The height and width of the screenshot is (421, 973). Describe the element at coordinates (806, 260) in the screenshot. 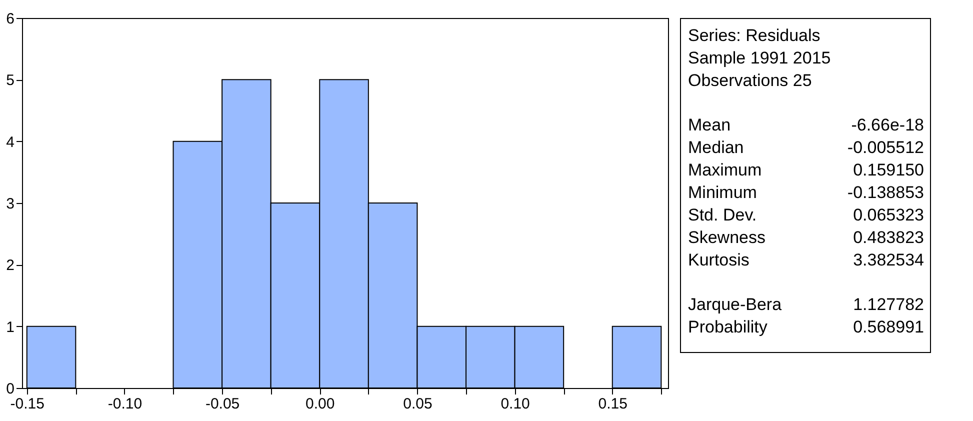

I see `text: Kurtosis 3.382534` at that location.